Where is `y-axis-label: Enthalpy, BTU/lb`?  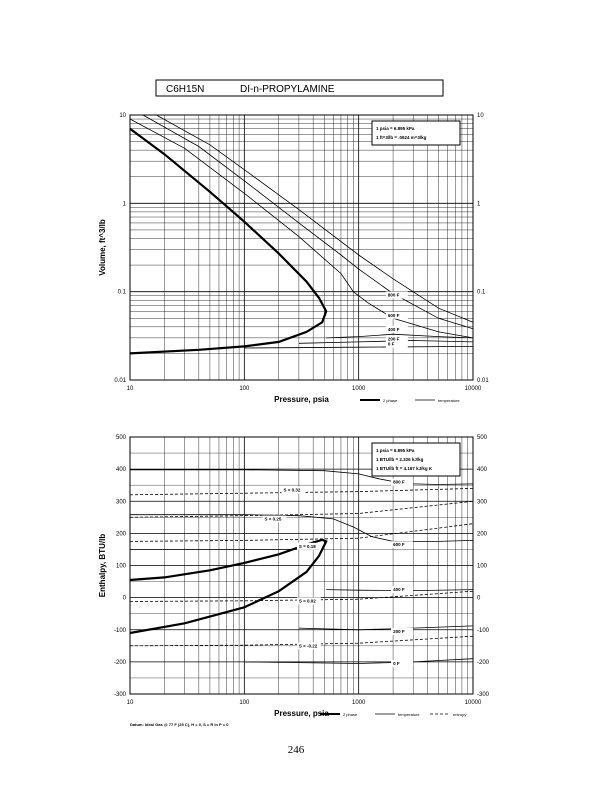 y-axis-label: Enthalpy, BTU/lb is located at coordinates (102, 566).